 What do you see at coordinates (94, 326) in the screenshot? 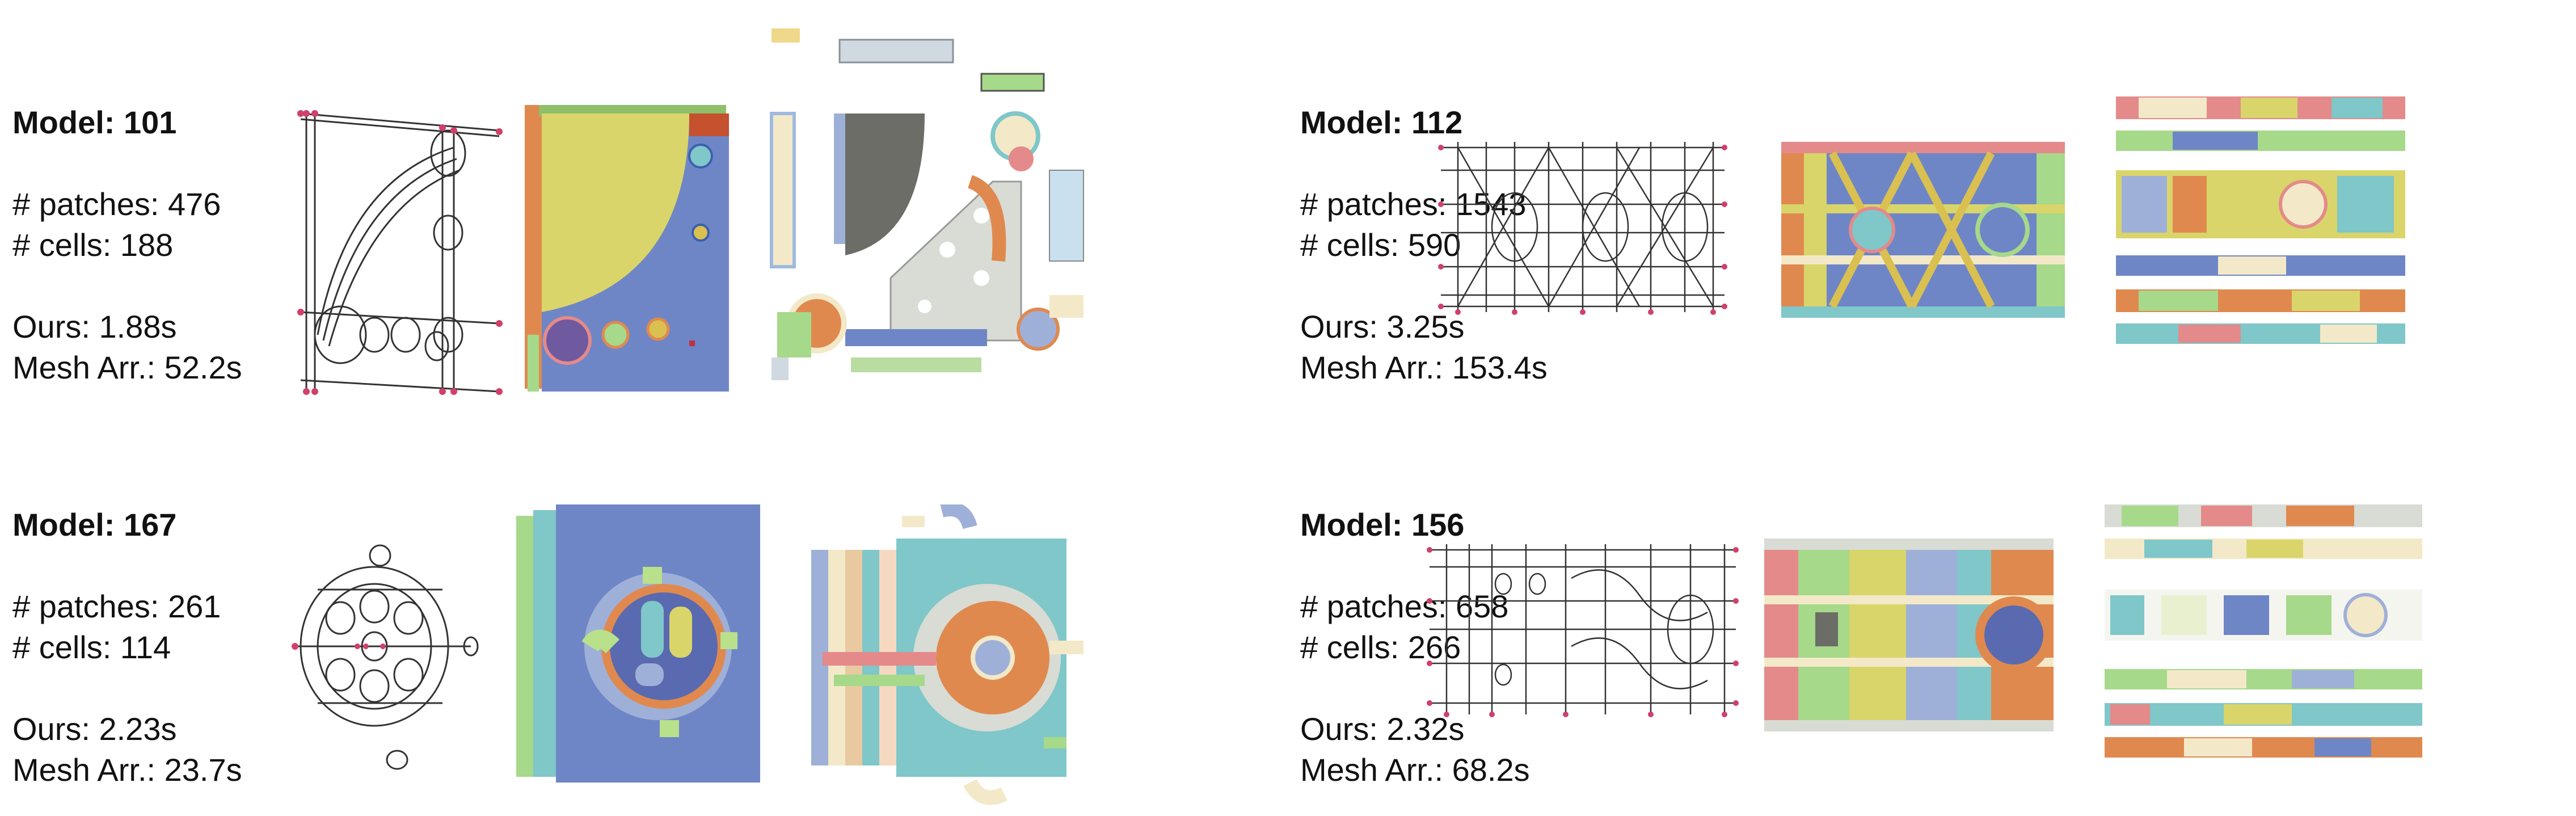
I see `ours-time: Ours: 1.88s` at bounding box center [94, 326].